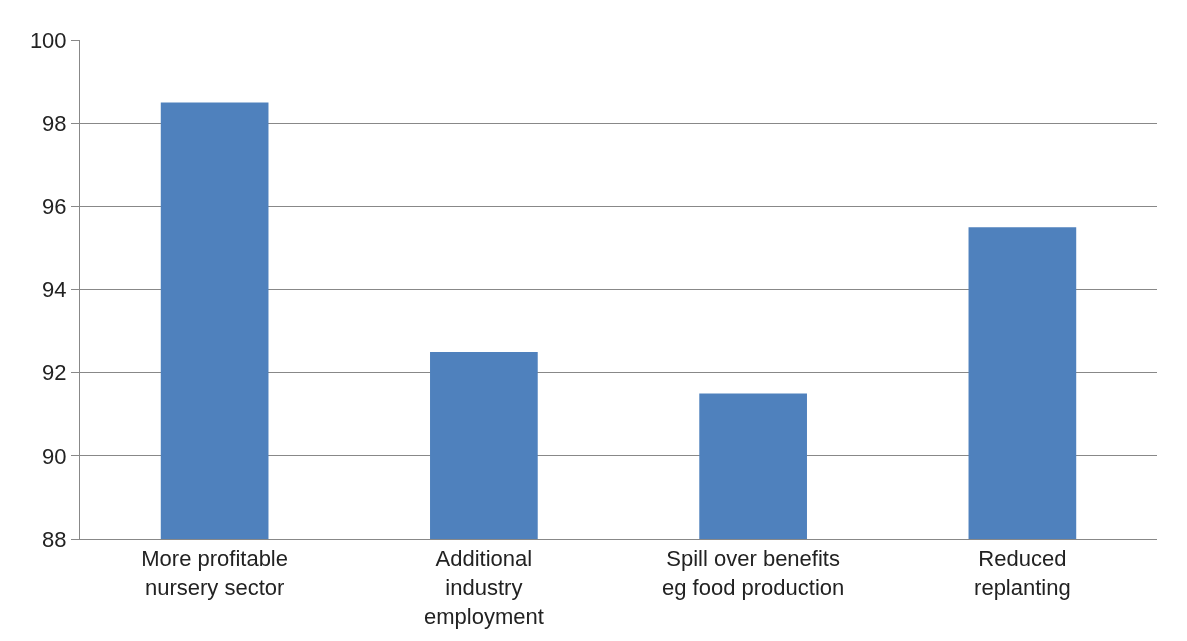 The height and width of the screenshot is (641, 1187). What do you see at coordinates (54, 207) in the screenshot?
I see `y-tick-label: 96` at bounding box center [54, 207].